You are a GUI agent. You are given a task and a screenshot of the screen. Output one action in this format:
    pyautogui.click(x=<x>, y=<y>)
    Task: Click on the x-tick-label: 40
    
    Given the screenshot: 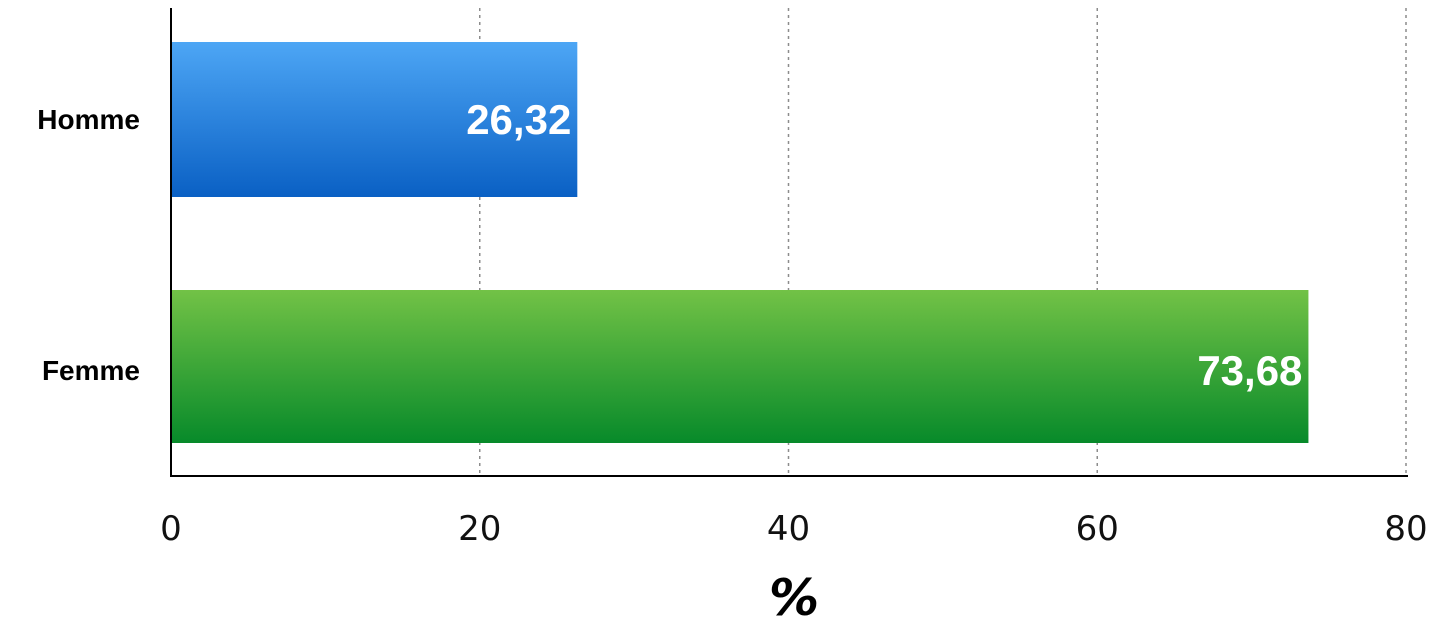 What is the action you would take?
    pyautogui.click(x=788, y=529)
    